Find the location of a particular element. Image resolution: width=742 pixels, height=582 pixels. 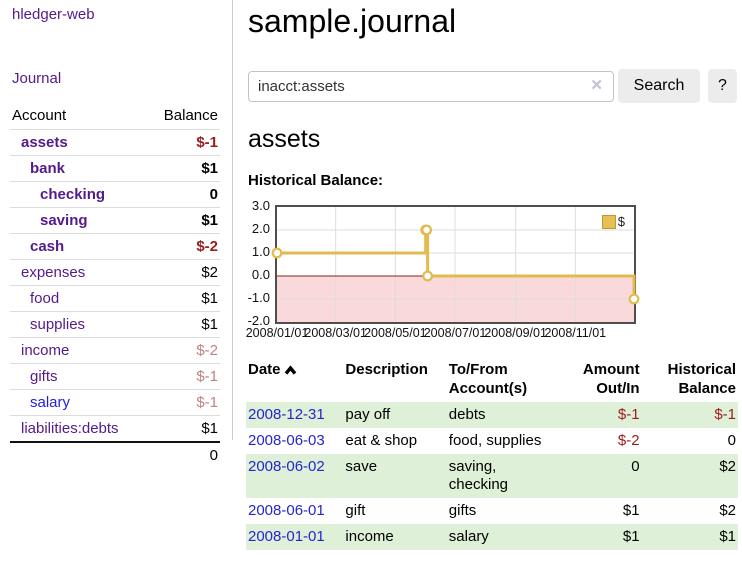

search-box: ✕ is located at coordinates (431, 86).